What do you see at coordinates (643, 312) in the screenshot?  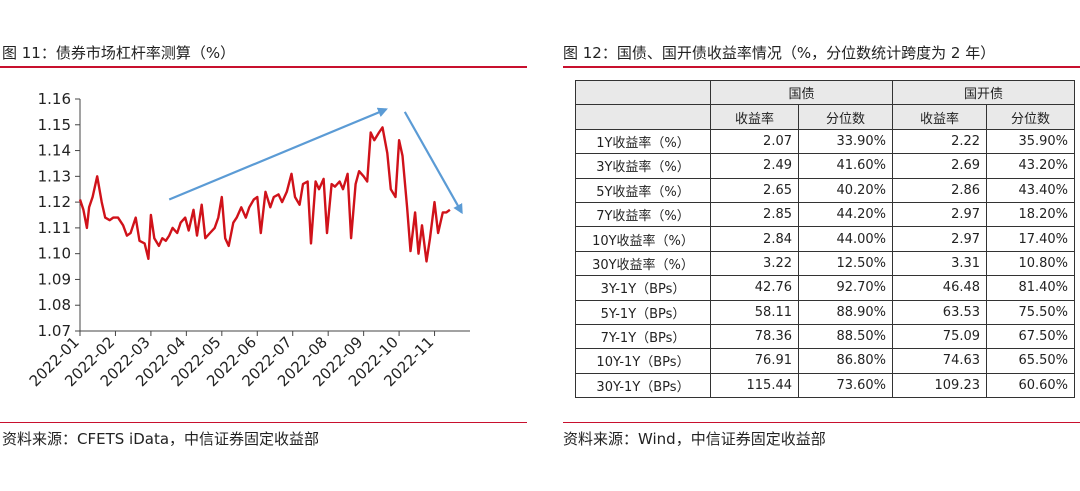 I see `row-label: 5Y-1Y（BPs）` at bounding box center [643, 312].